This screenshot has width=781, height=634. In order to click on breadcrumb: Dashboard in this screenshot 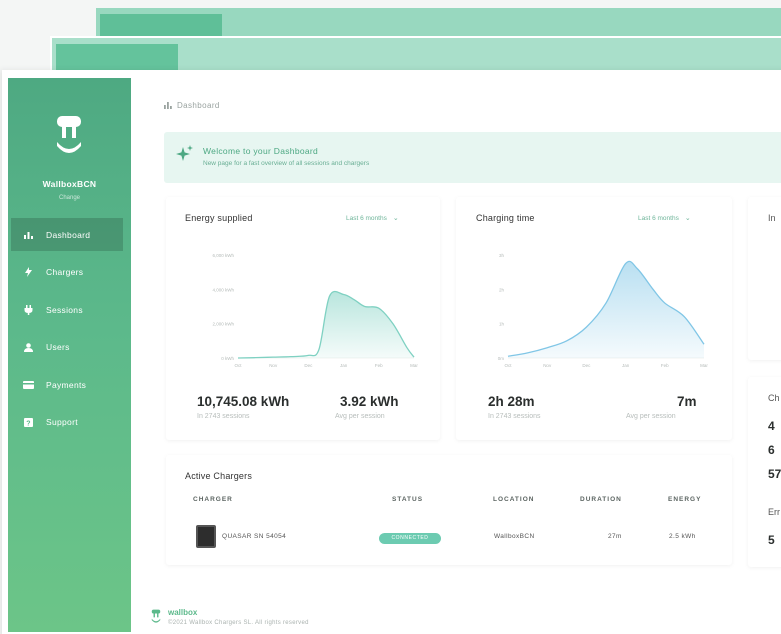, I will do `click(192, 105)`.